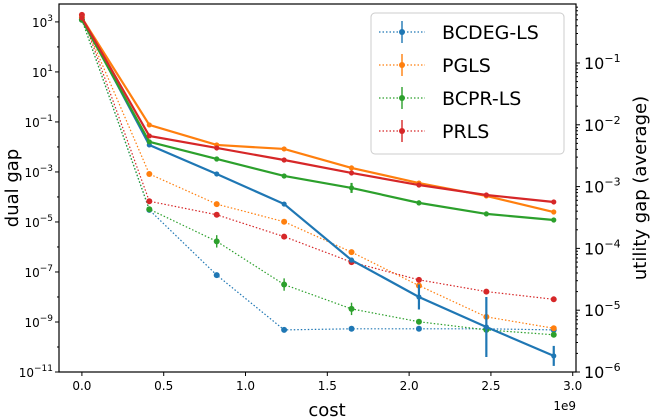  Describe the element at coordinates (327, 386) in the screenshot. I see `x-tick-label: 1.5` at that location.